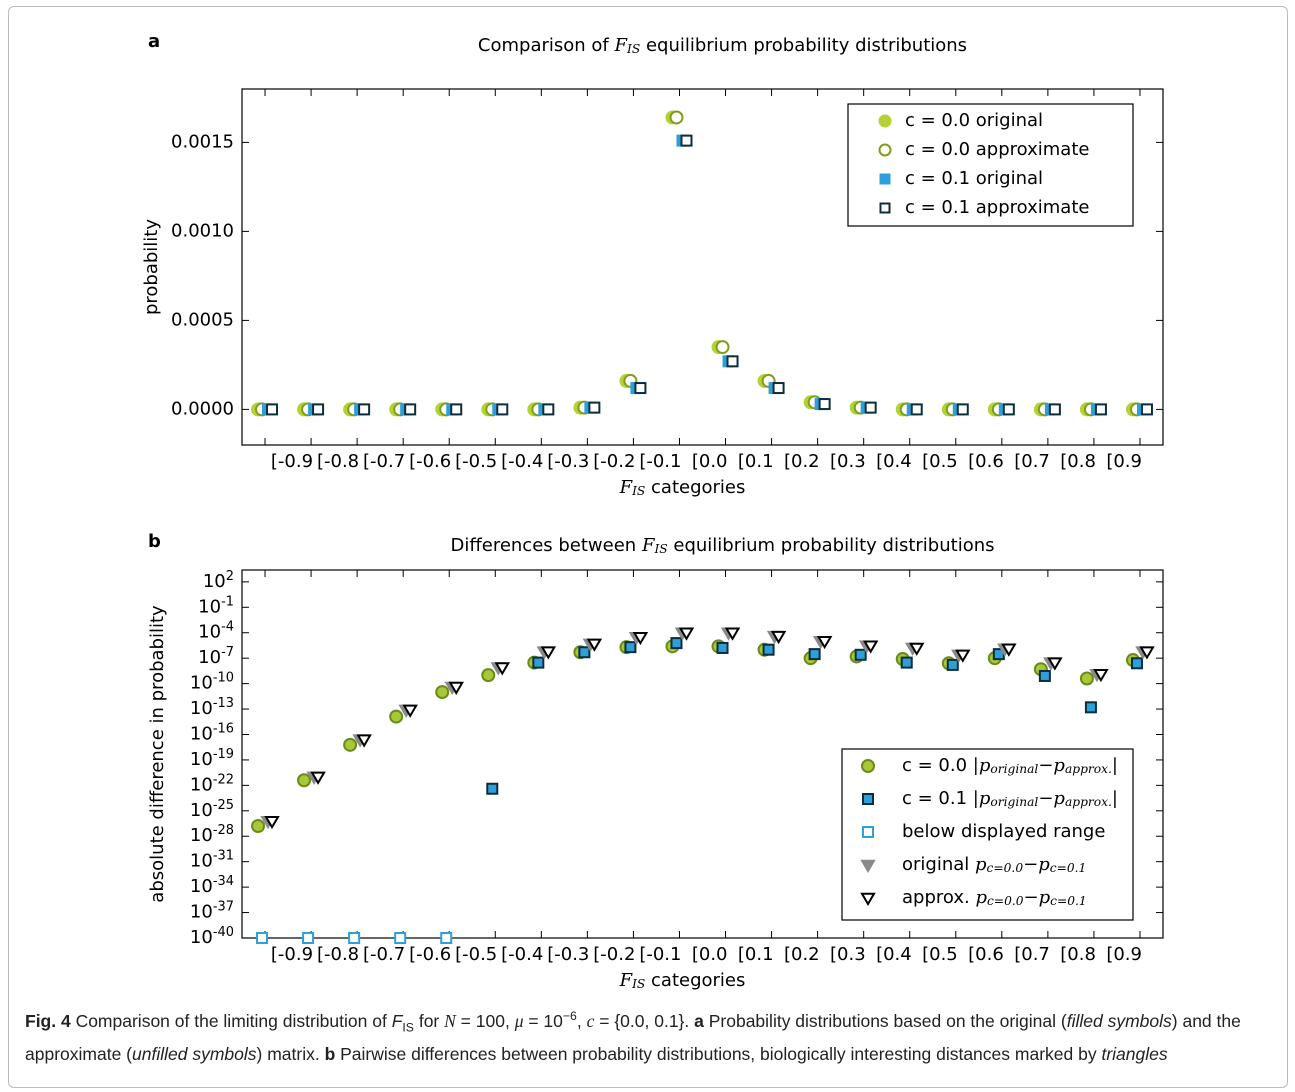 Image resolution: width=1295 pixels, height=1092 pixels. What do you see at coordinates (982, 765) in the screenshot?
I see `text-part: |p` at bounding box center [982, 765].